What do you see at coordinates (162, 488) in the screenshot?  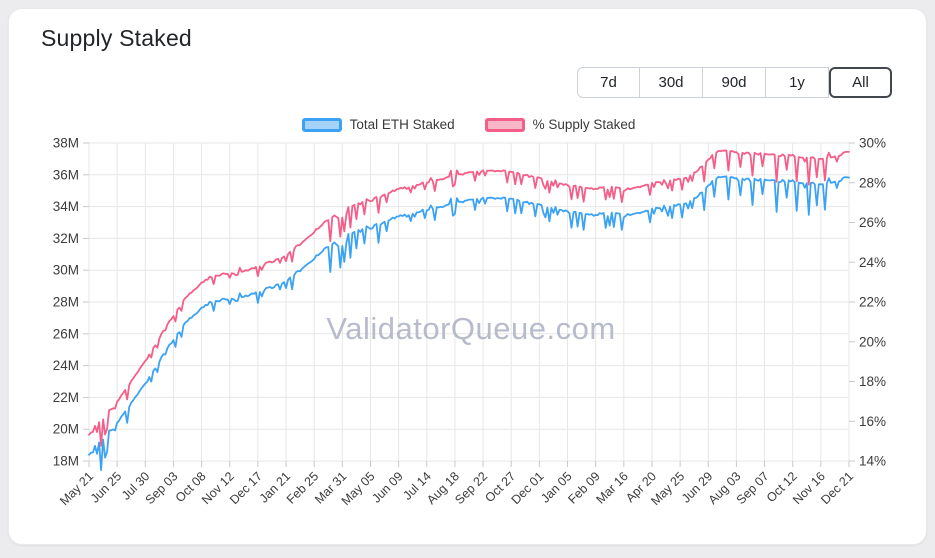 I see `x-axis-label: Sep 03` at bounding box center [162, 488].